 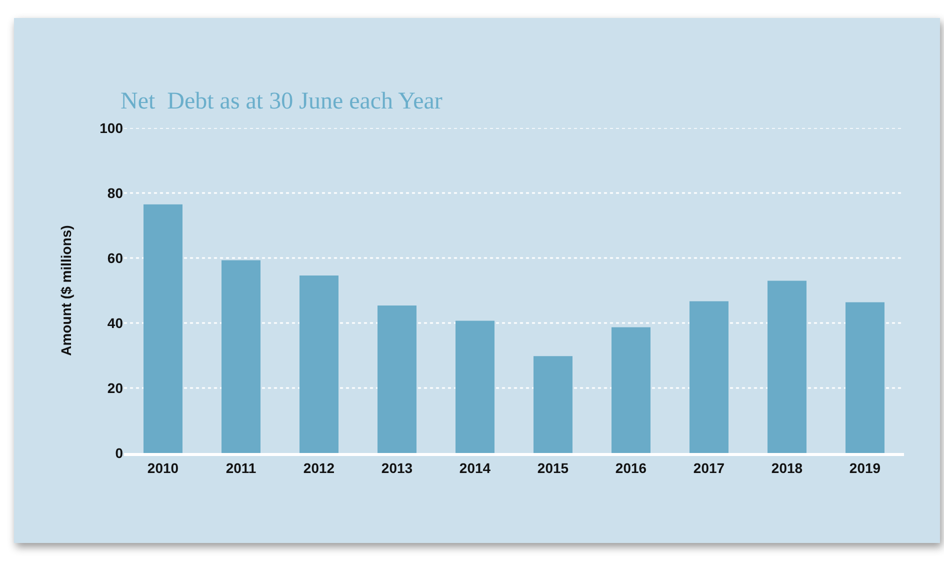 What do you see at coordinates (115, 388) in the screenshot?
I see `y-tick-label: 20` at bounding box center [115, 388].